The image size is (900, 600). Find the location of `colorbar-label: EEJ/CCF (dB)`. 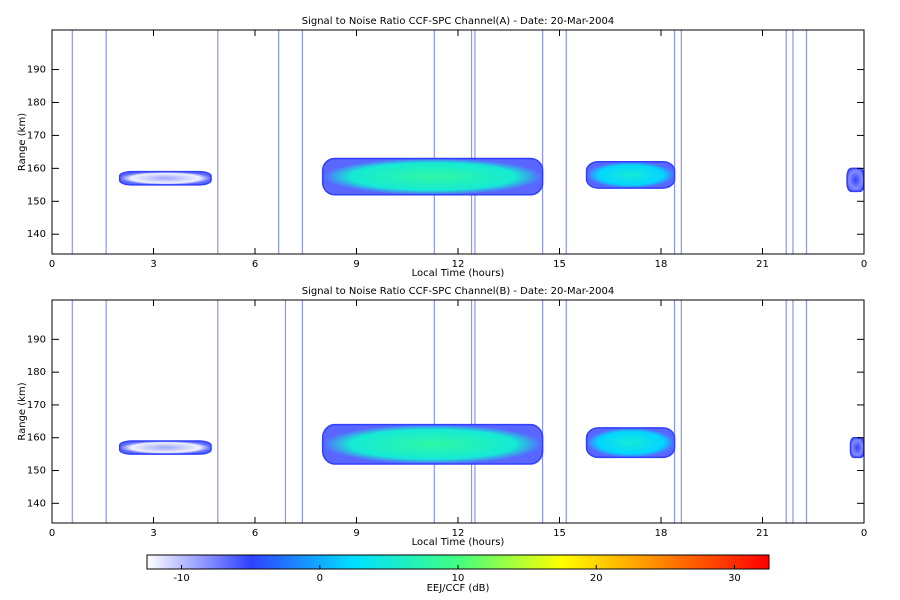

colorbar-label: EEJ/CCF (dB) is located at coordinates (458, 588).